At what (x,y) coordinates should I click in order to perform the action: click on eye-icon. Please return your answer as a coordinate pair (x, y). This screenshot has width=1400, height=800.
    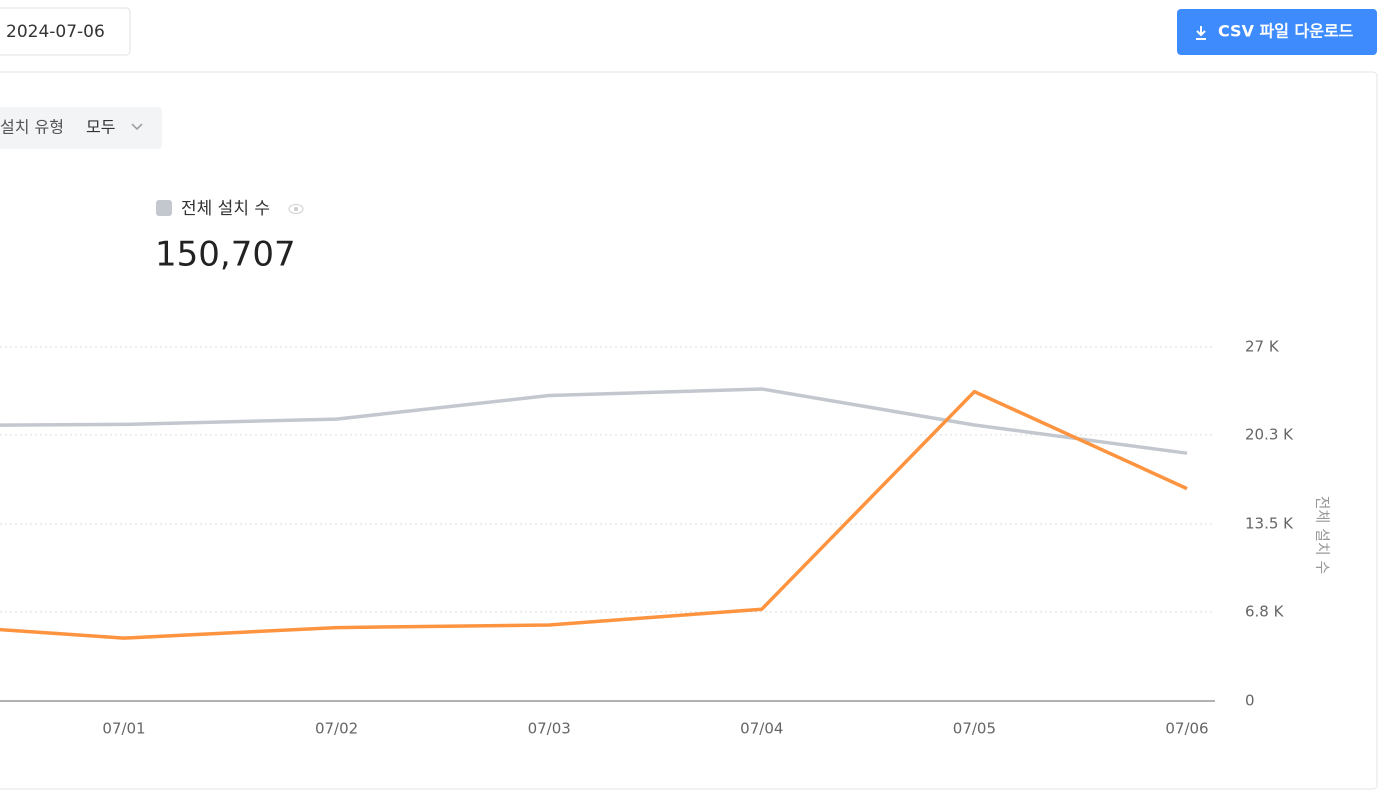
    Looking at the image, I should click on (296, 209).